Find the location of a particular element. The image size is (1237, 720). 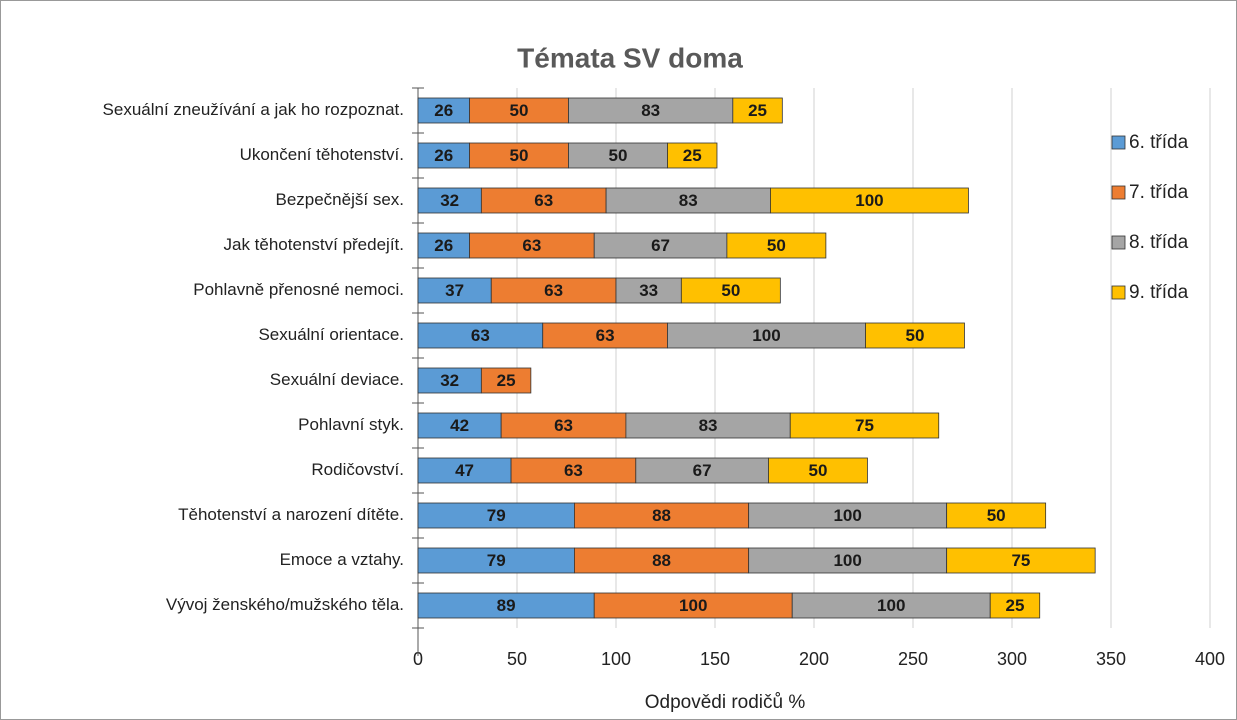

y-tick-label: Těhotenství a narození dítěte. is located at coordinates (291, 514).